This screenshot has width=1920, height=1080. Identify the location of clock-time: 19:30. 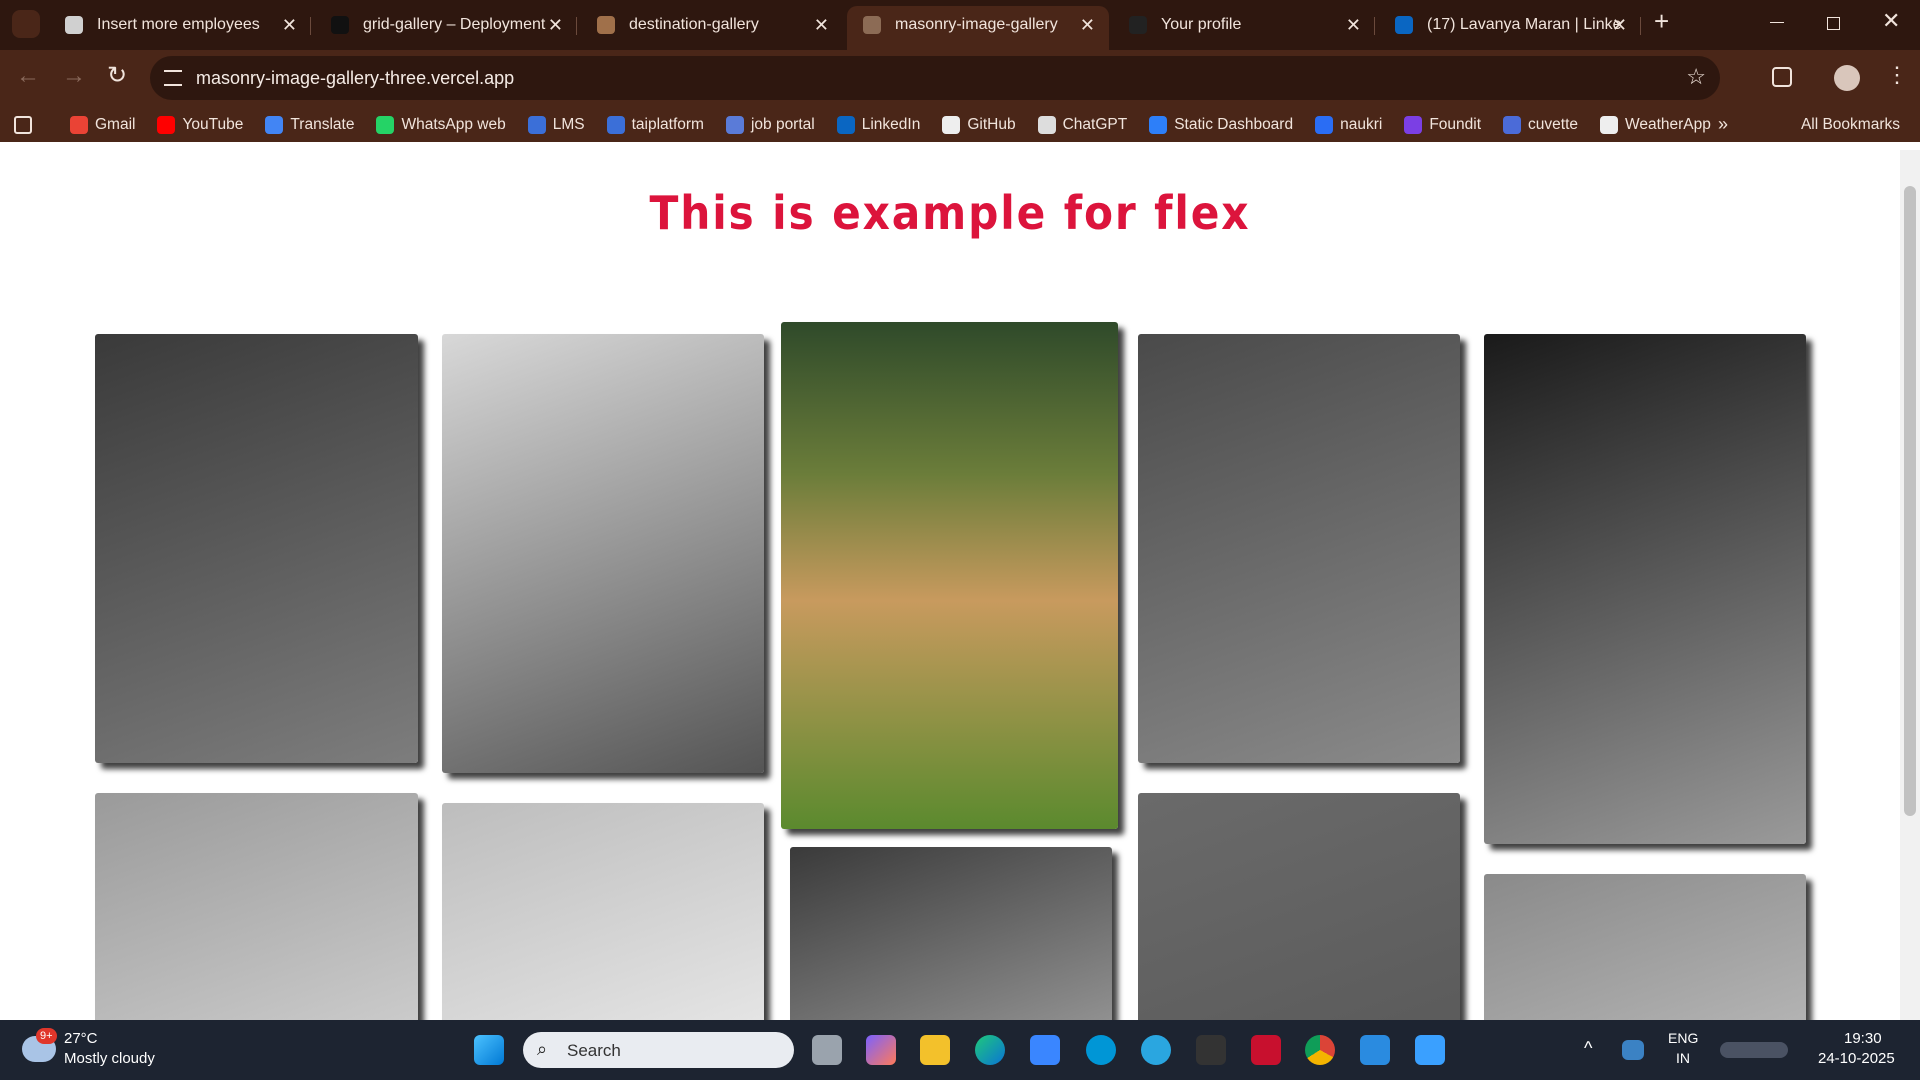
(1863, 1038).